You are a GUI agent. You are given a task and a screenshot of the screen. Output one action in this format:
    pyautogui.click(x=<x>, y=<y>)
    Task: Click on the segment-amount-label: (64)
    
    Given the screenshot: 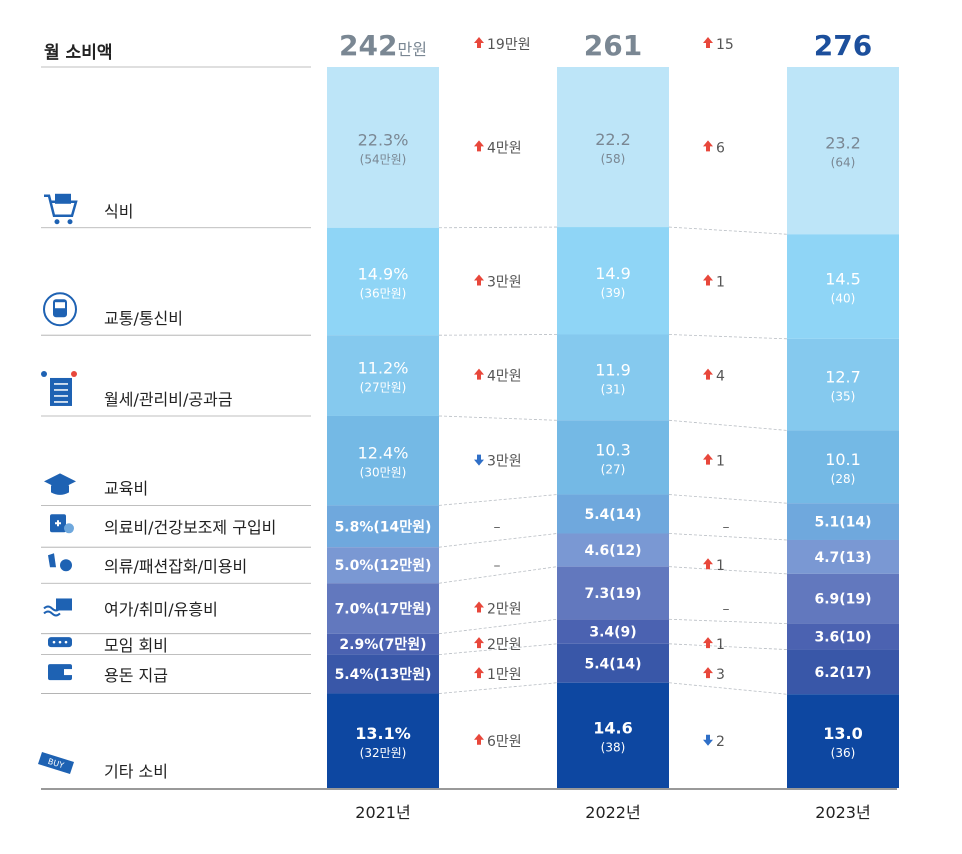 What is the action you would take?
    pyautogui.click(x=843, y=163)
    